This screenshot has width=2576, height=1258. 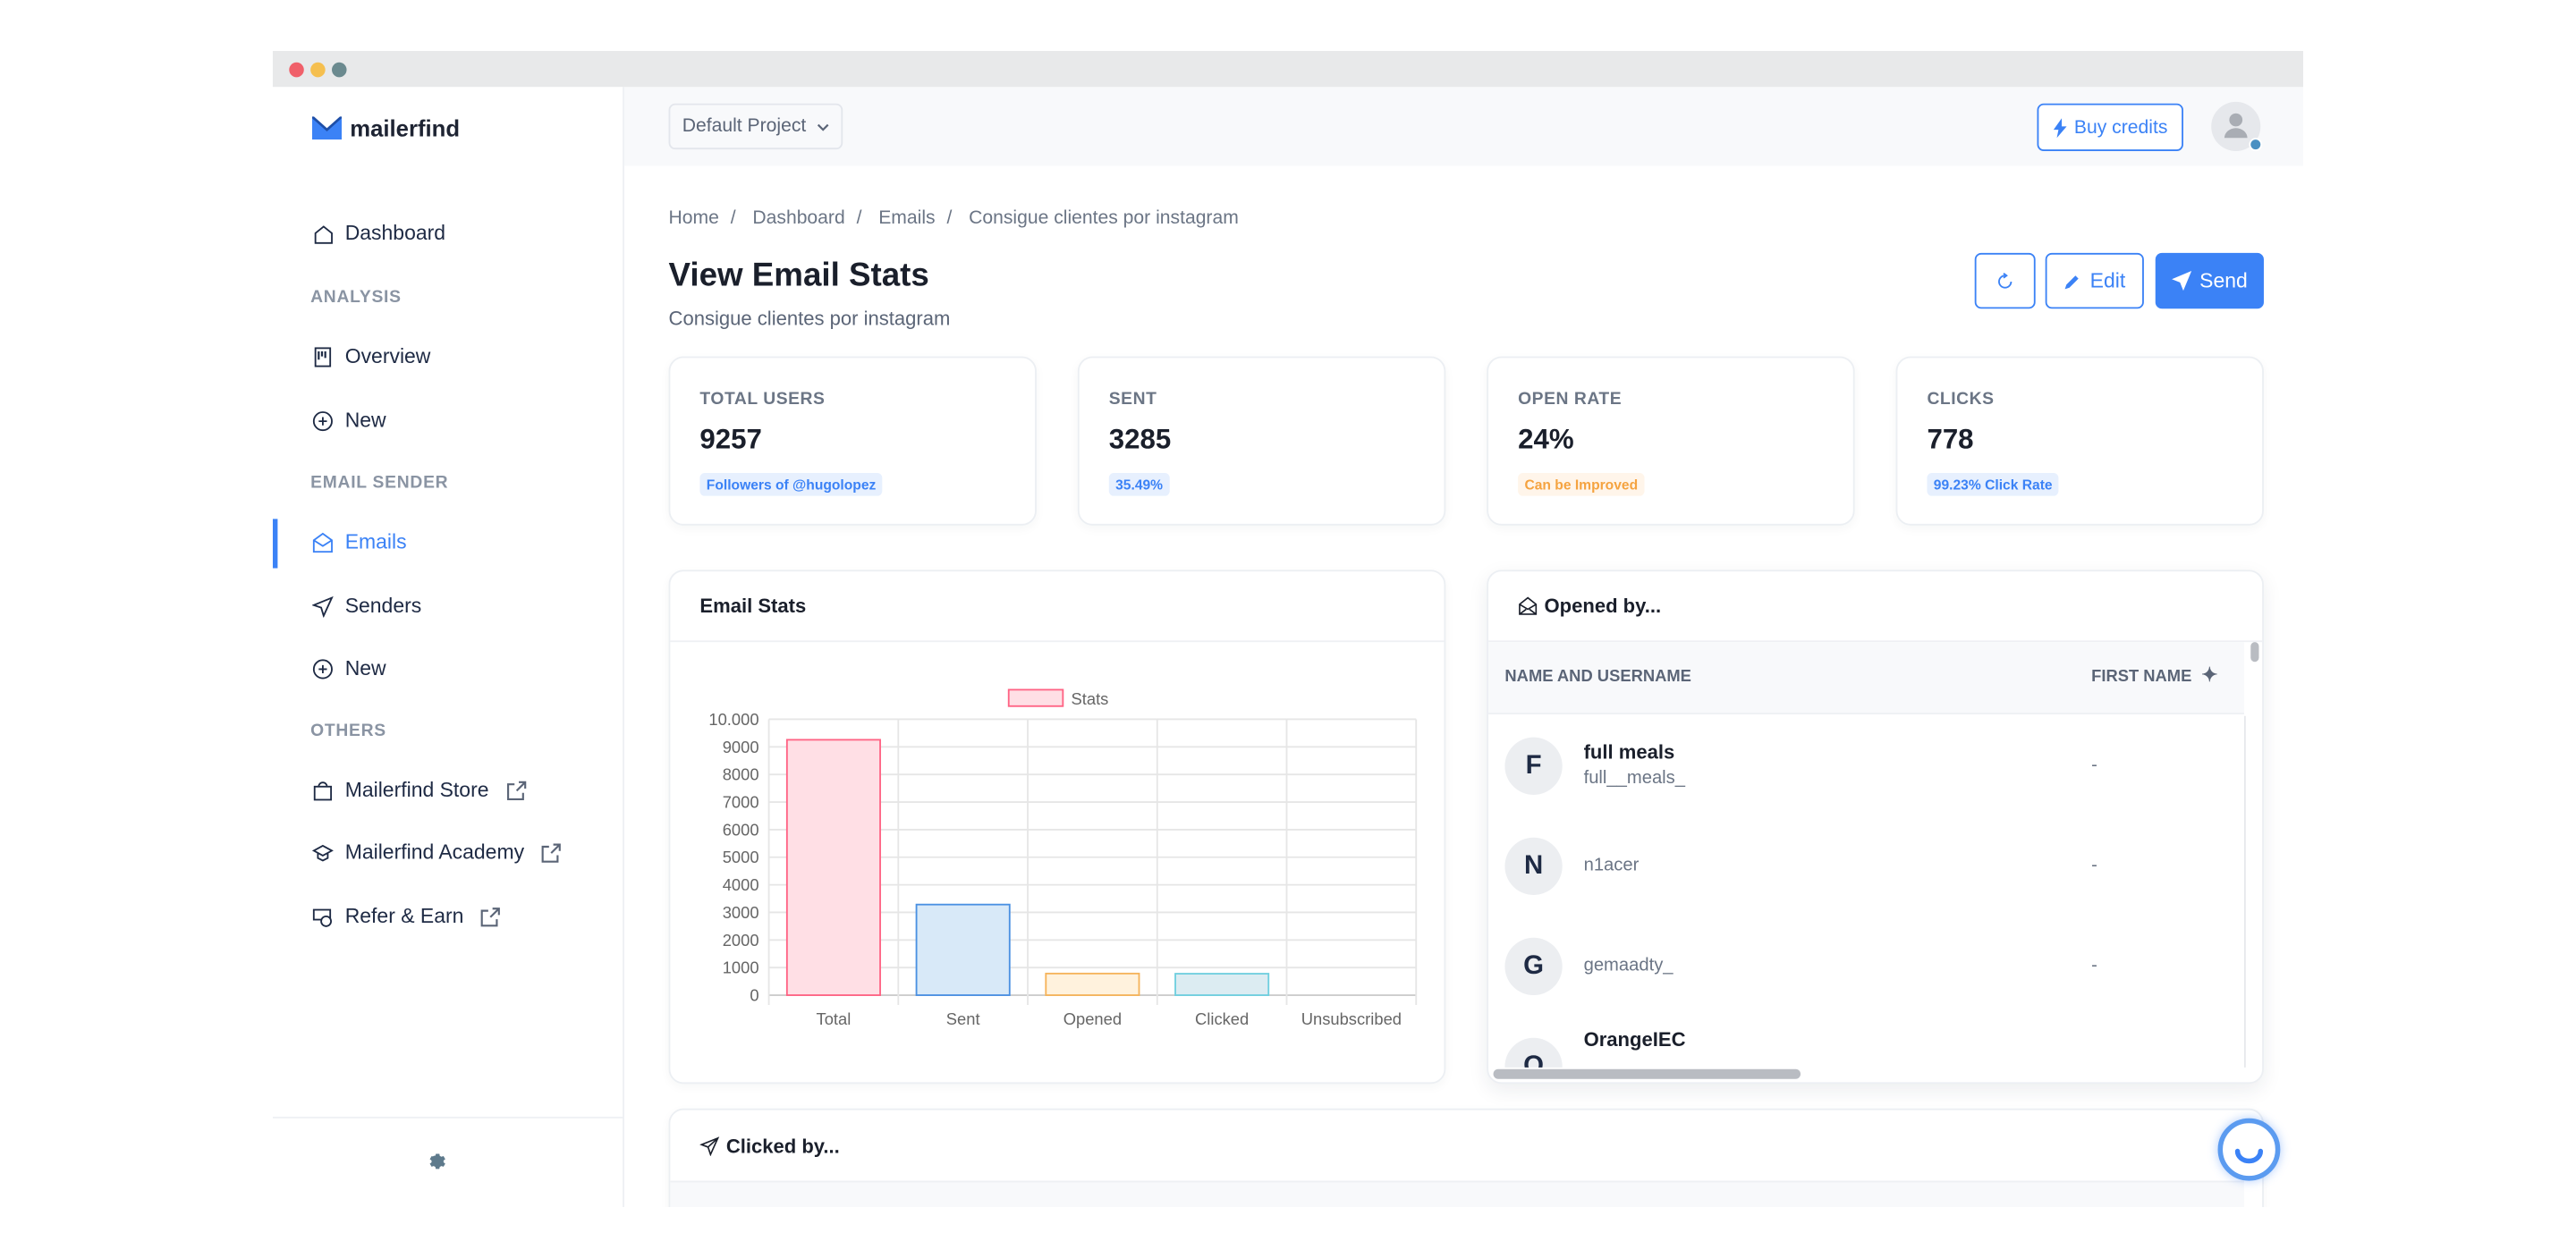 I want to click on sidebar-item-refer-earn: Refer & Earn, so click(x=407, y=916).